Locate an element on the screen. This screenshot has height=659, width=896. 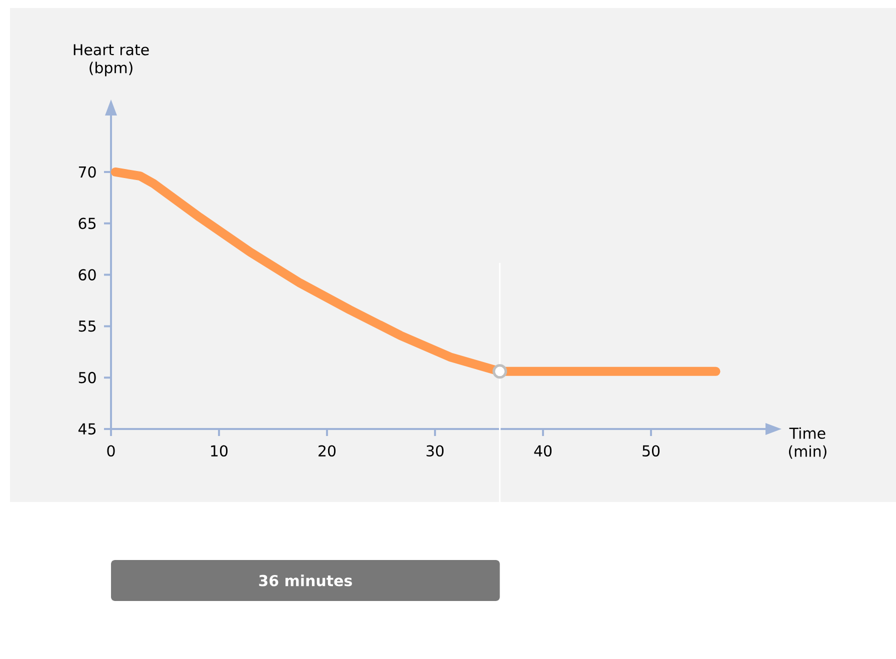
y-axis-title: Heart rate (bpm) is located at coordinates (111, 60).